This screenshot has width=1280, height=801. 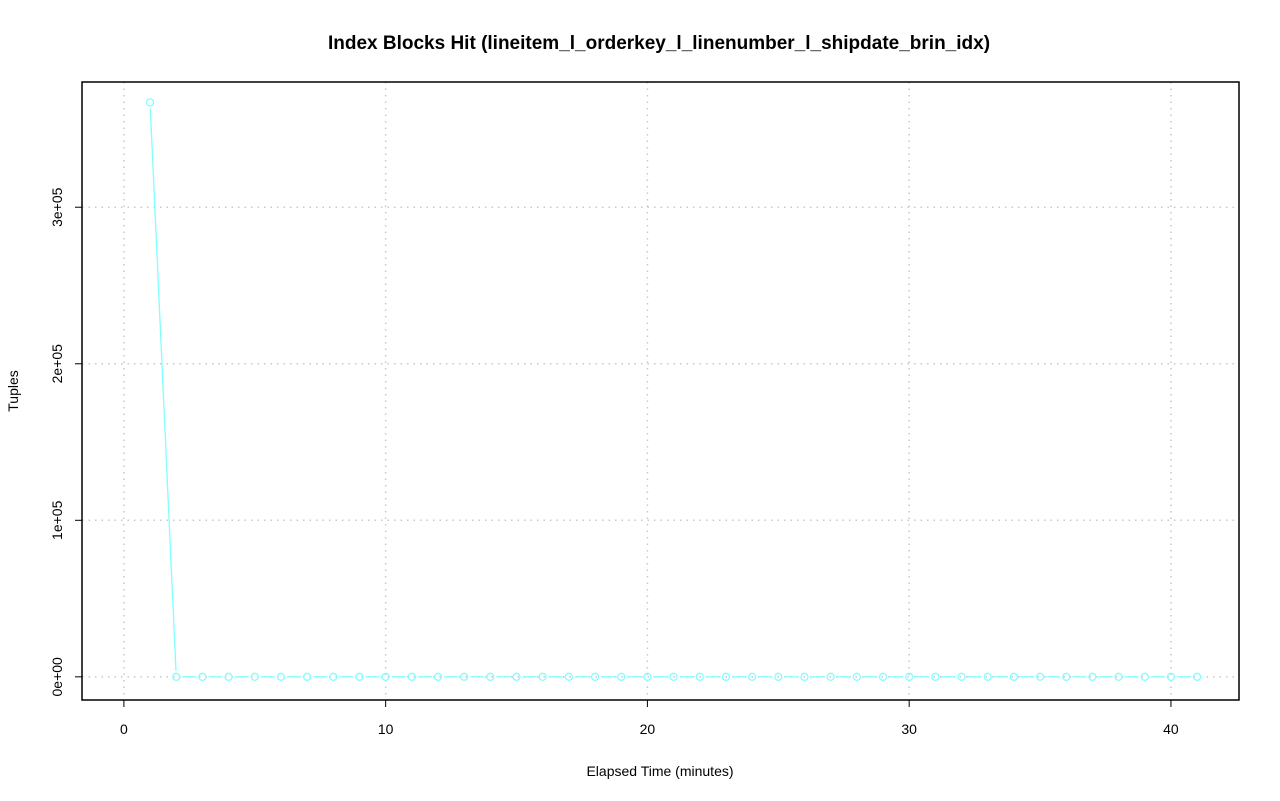 What do you see at coordinates (57, 677) in the screenshot?
I see `y-tick-label: 0e+00` at bounding box center [57, 677].